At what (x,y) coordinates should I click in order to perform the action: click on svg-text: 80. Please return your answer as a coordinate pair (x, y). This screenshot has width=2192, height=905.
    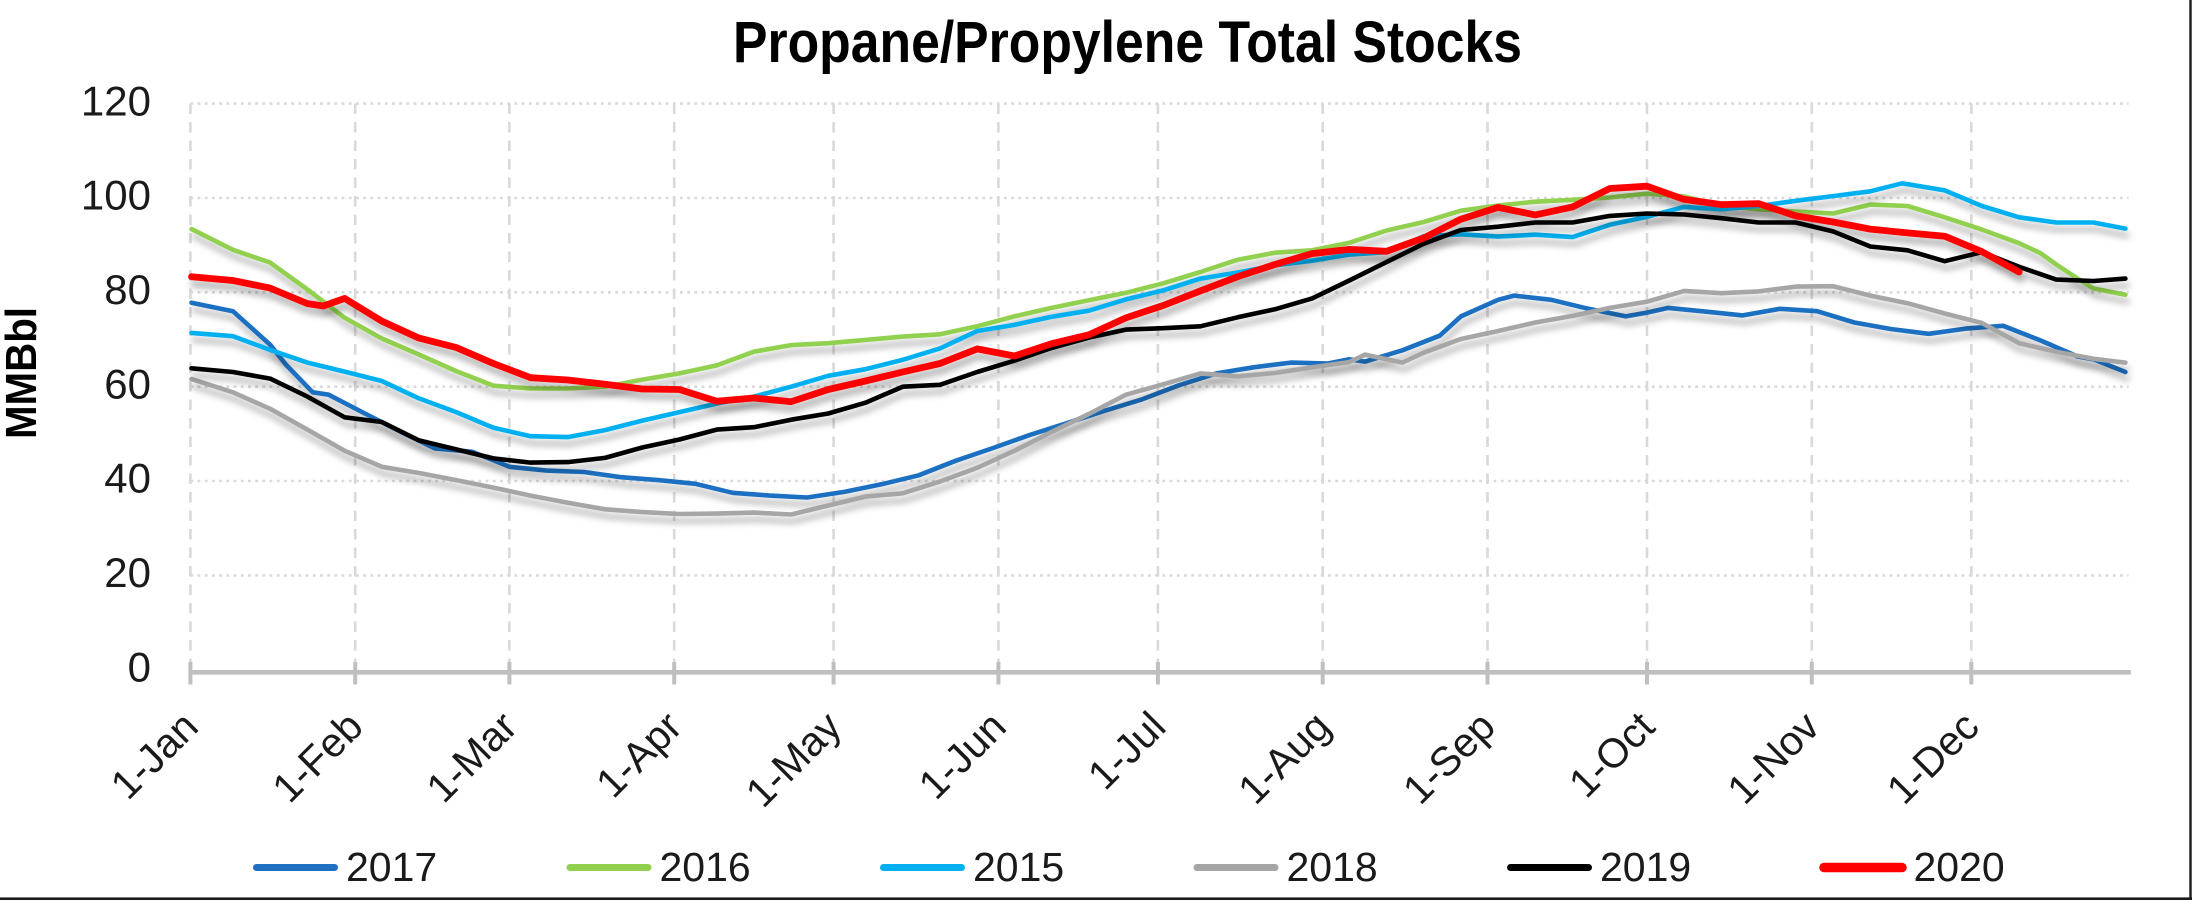
    Looking at the image, I should click on (127, 289).